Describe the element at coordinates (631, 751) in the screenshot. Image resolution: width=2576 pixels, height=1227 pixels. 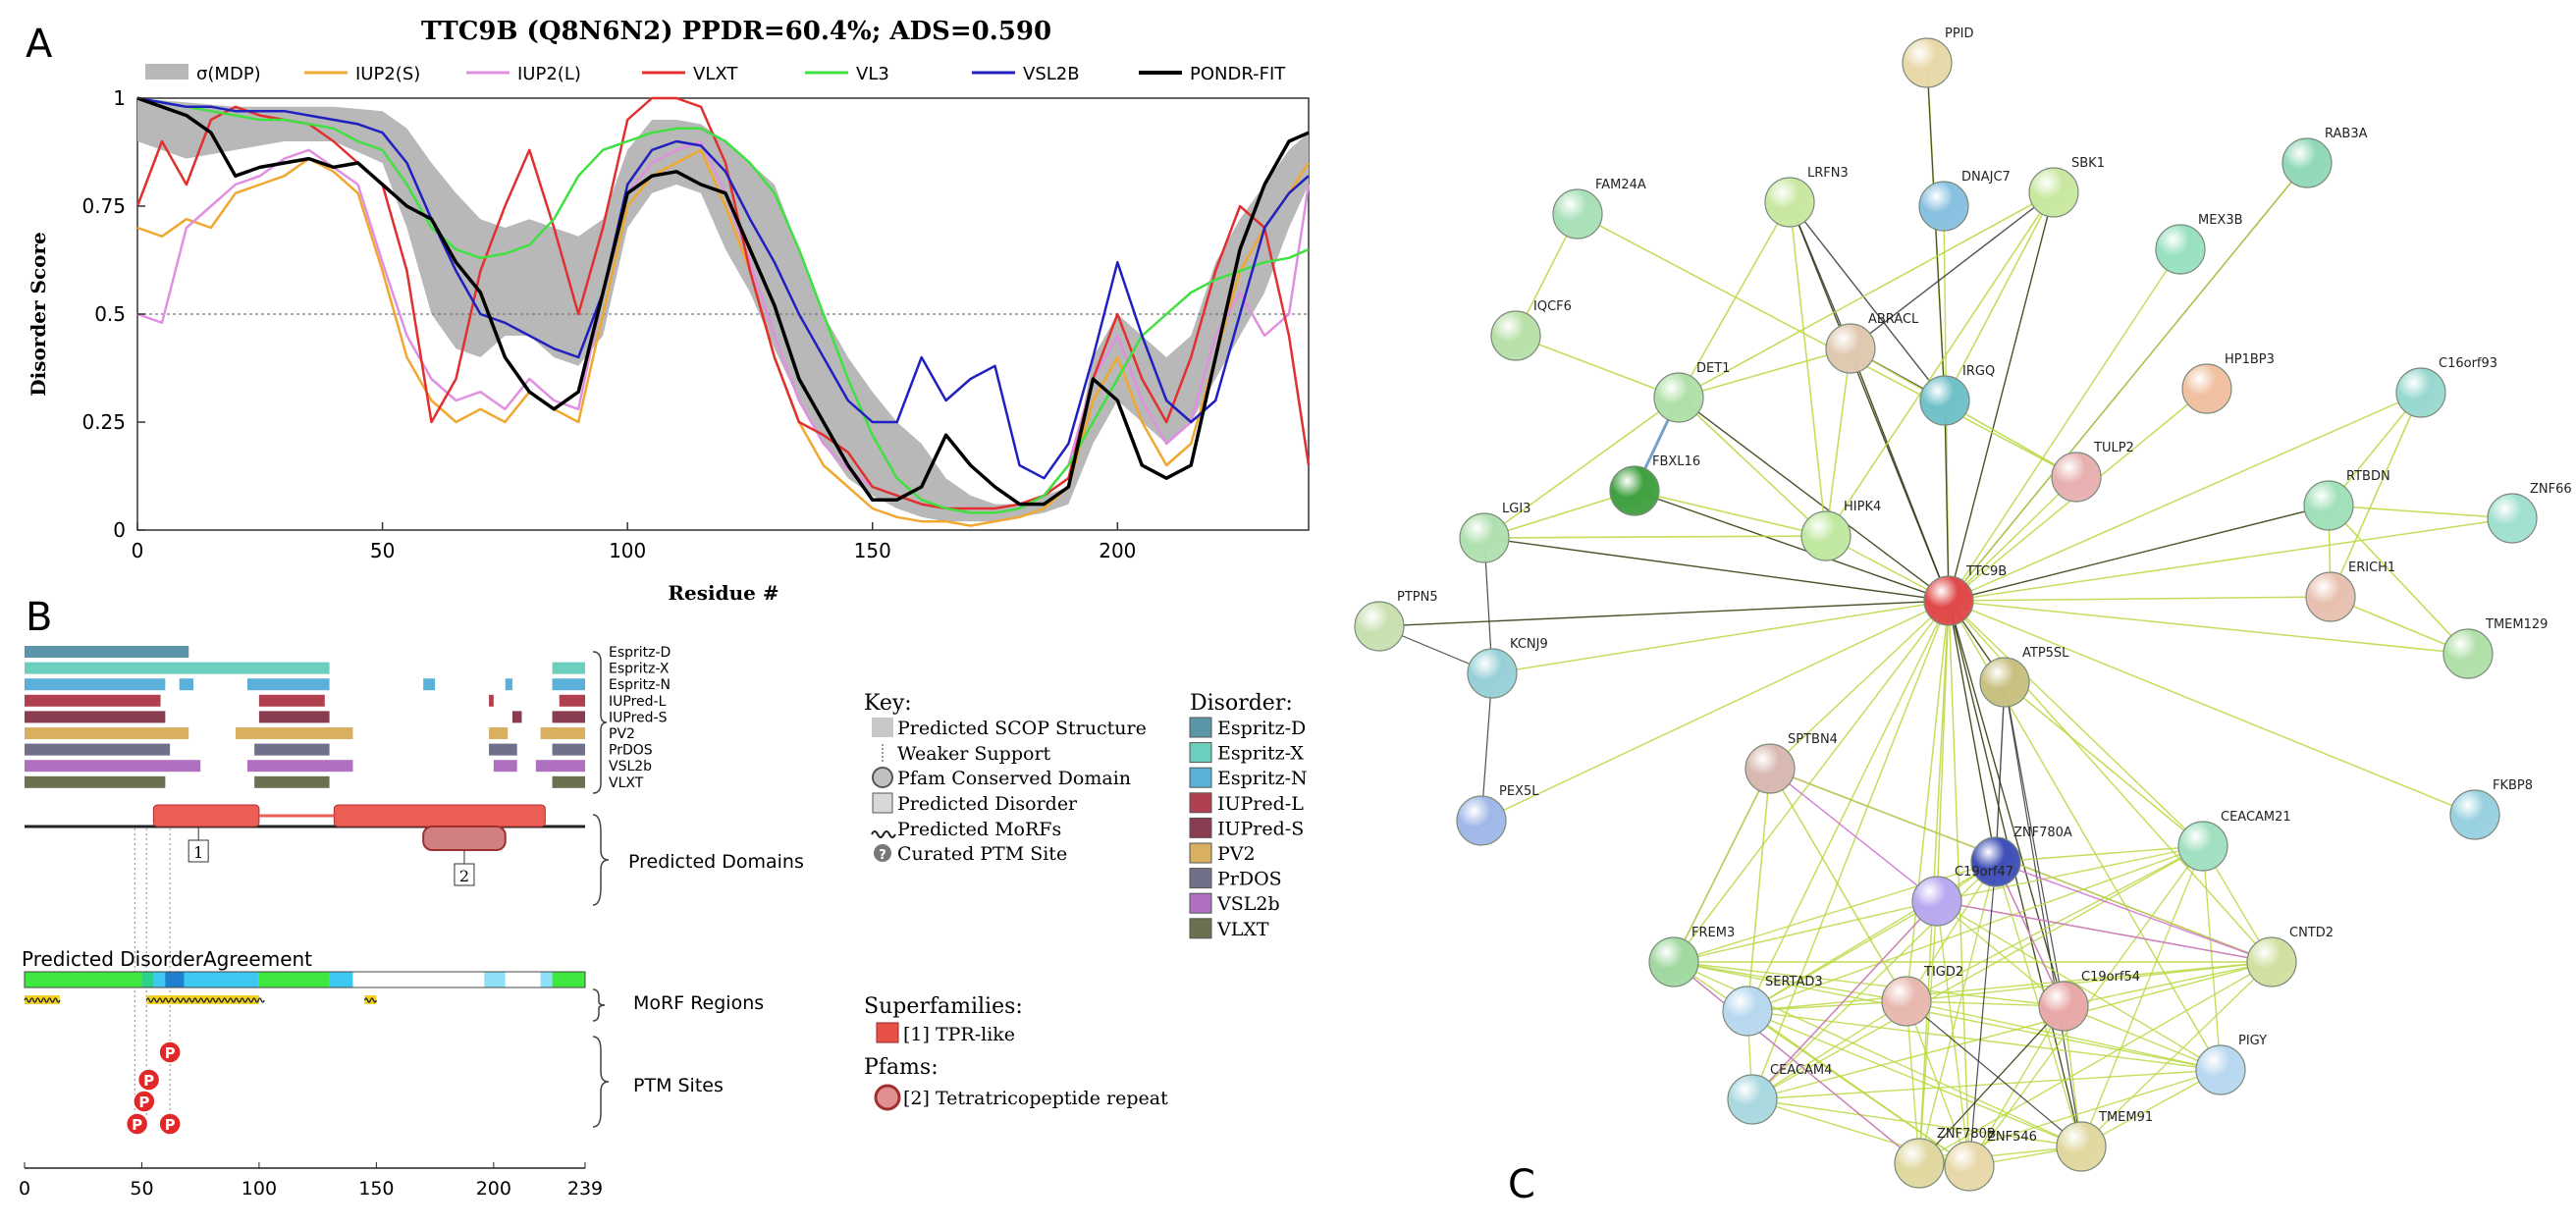
I see `predictor-label: PrDOS` at that location.